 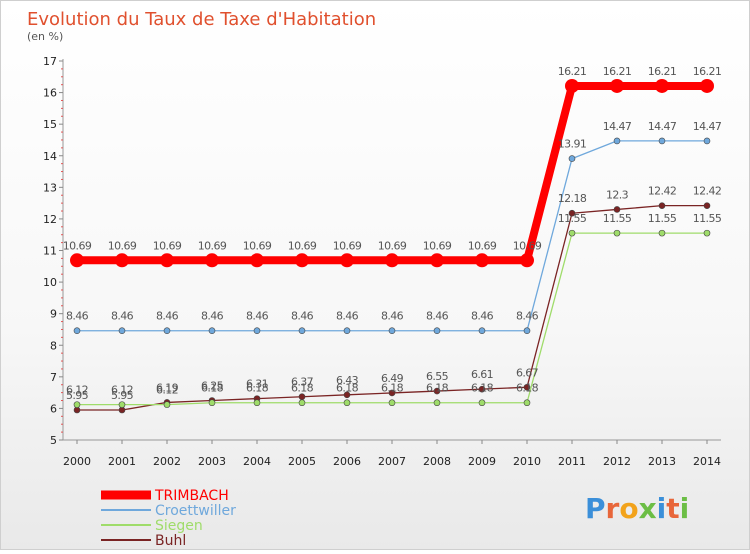 What do you see at coordinates (77, 461) in the screenshot?
I see `x-tick-label: 2000` at bounding box center [77, 461].